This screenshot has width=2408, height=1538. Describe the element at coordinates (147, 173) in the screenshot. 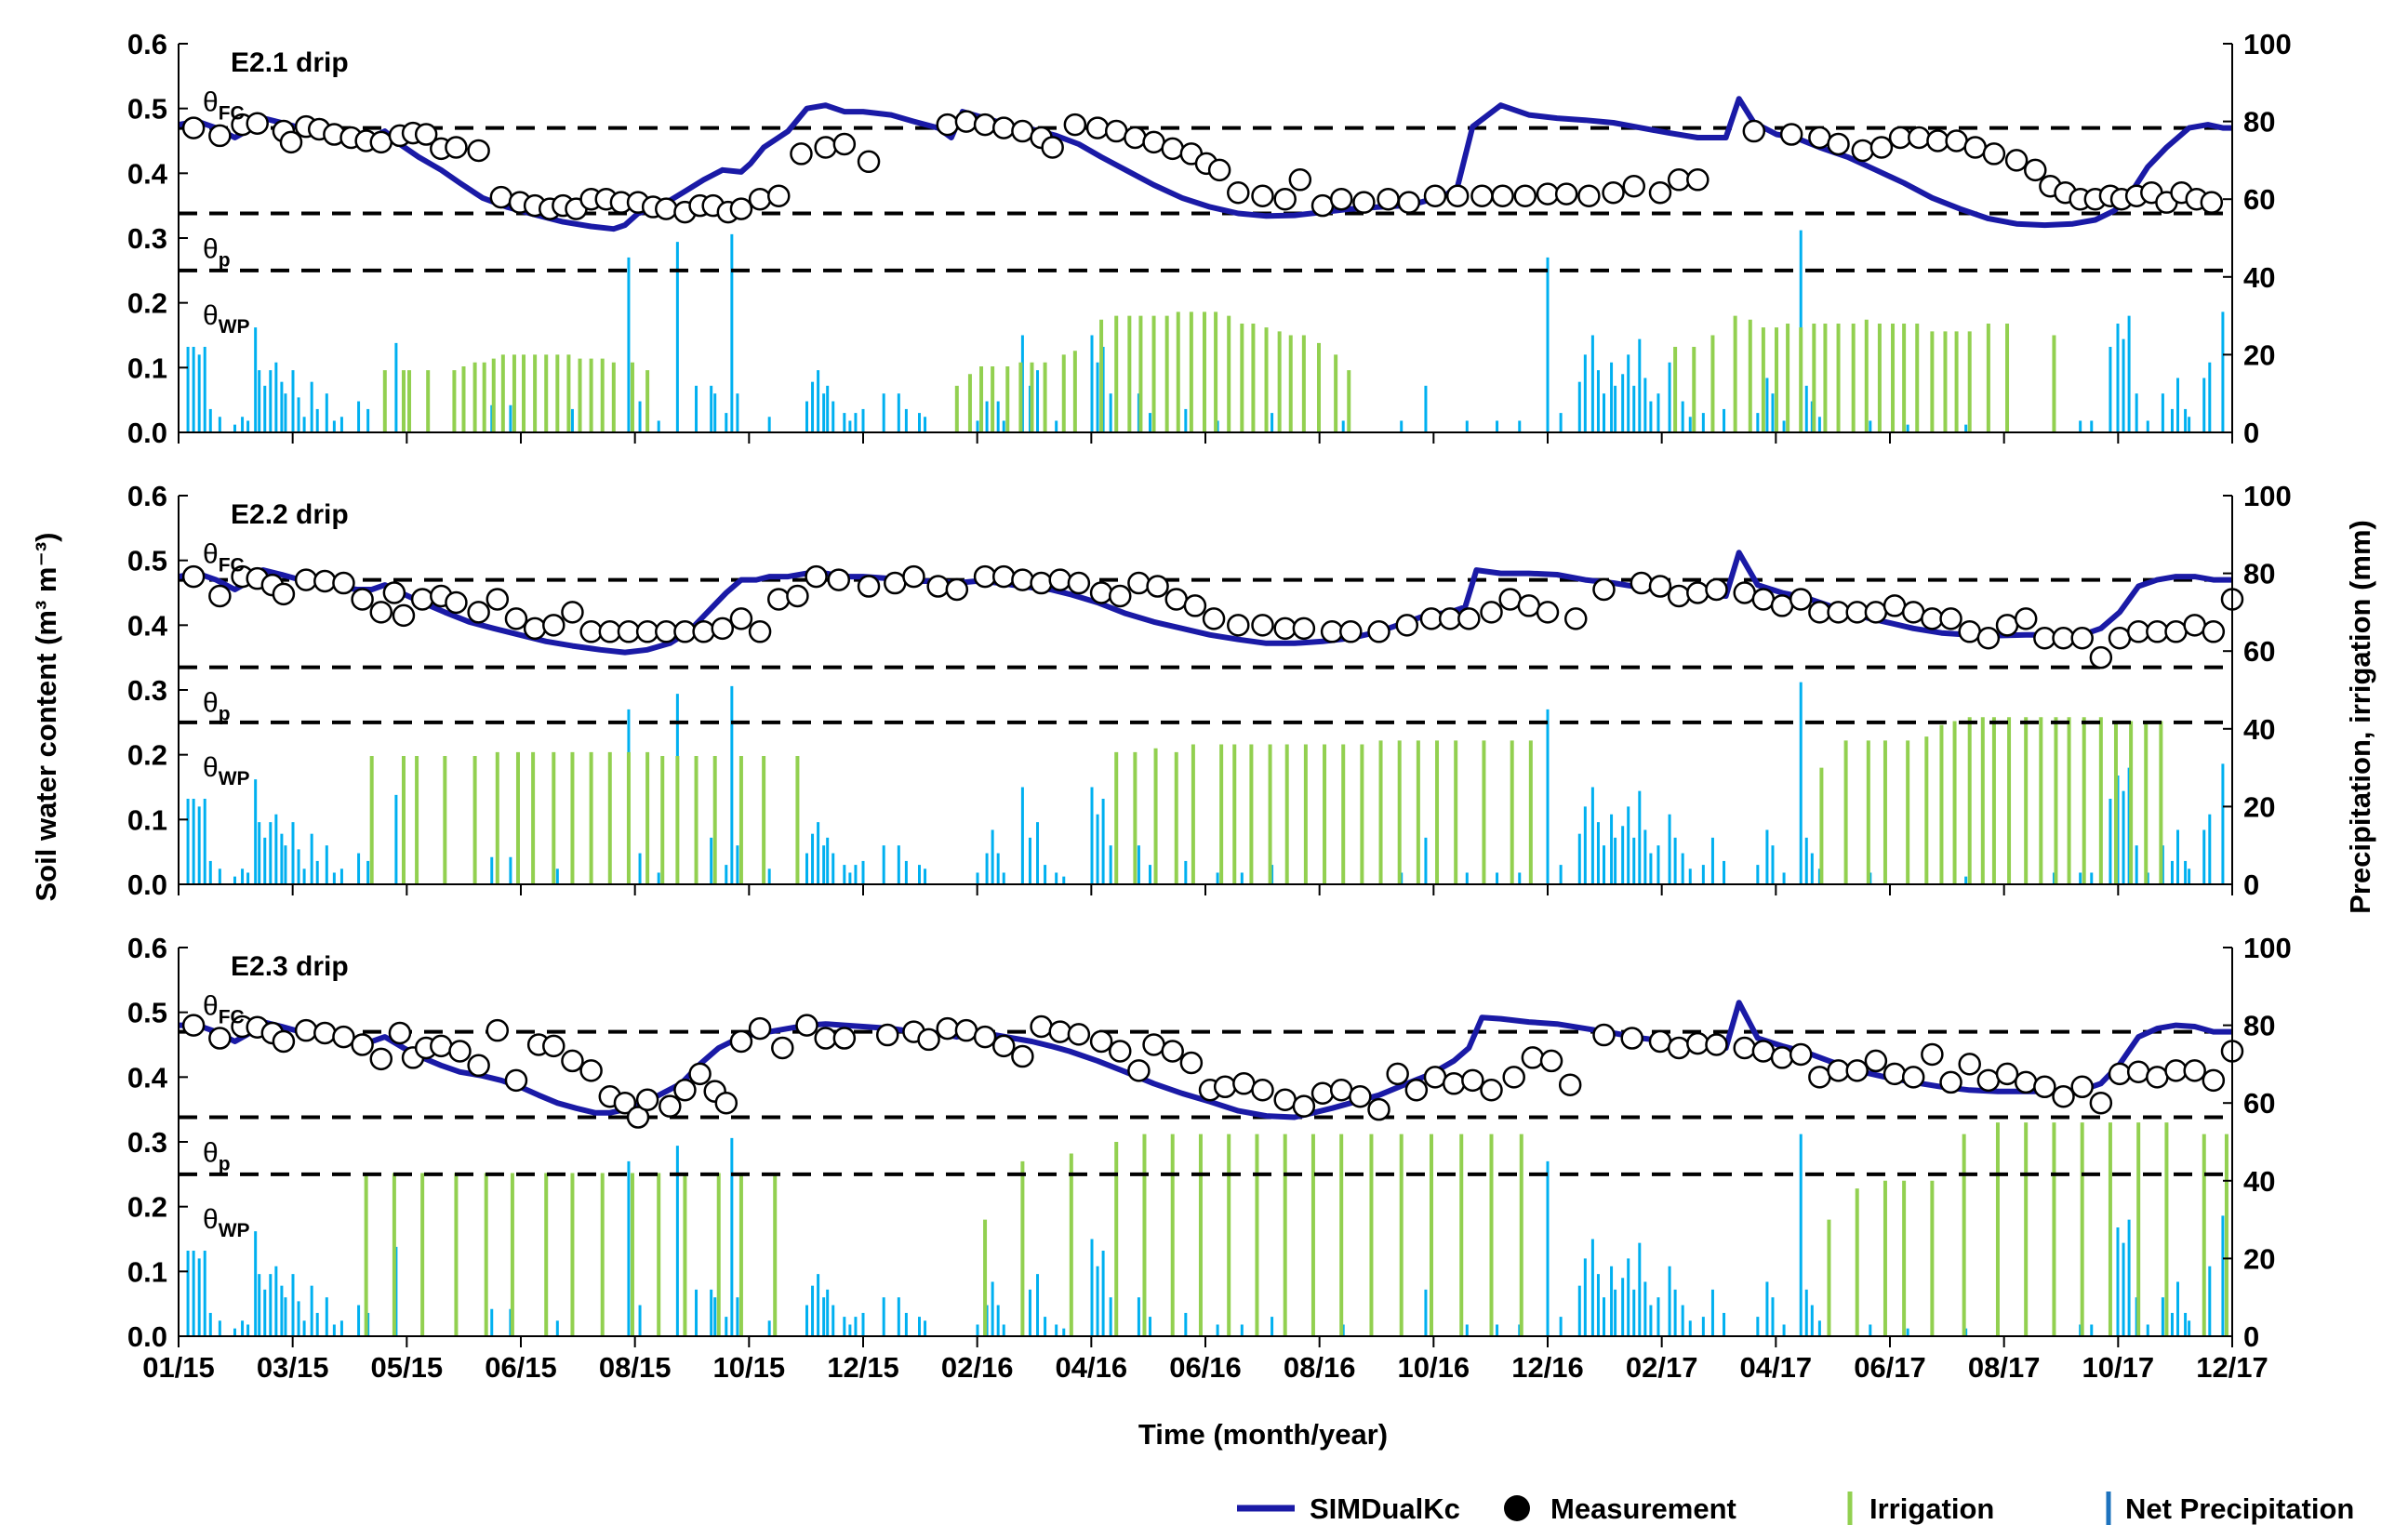

I see `y-tick-label-left: 0.4` at that location.